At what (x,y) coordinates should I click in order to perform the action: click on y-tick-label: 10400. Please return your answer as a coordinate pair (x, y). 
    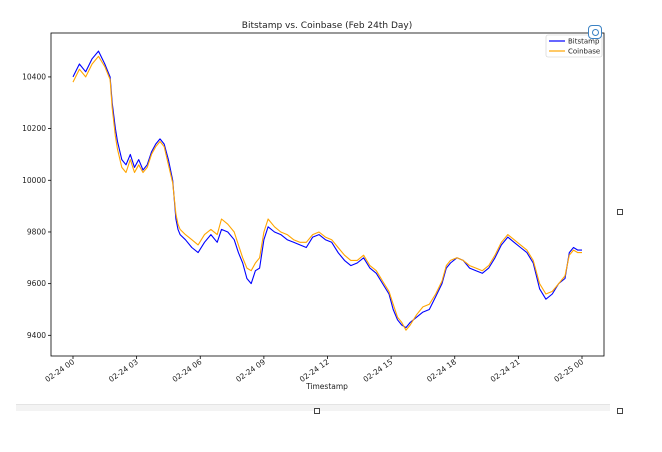
    Looking at the image, I should click on (34, 76).